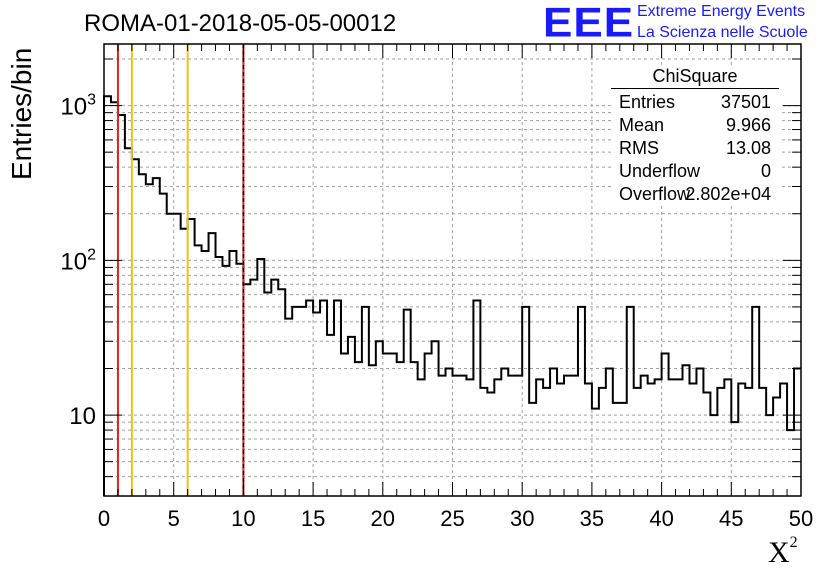 Image resolution: width=836 pixels, height=572 pixels. I want to click on x-tick-label: 5, so click(174, 518).